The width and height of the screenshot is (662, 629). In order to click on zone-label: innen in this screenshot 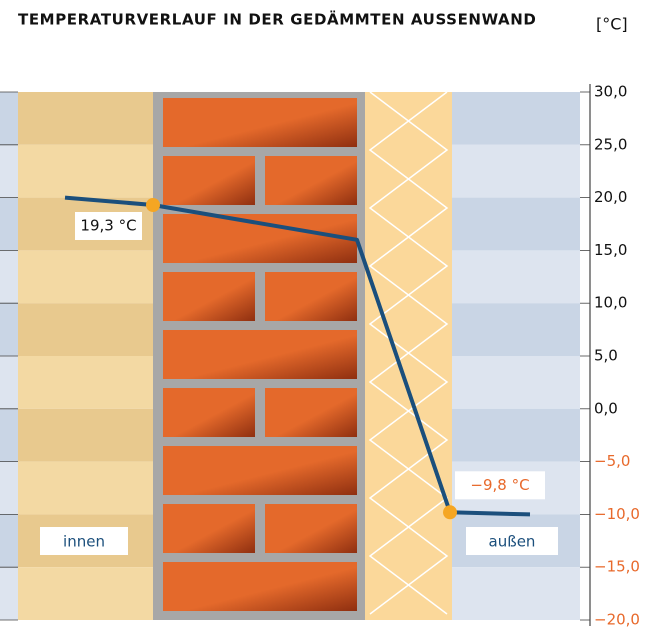, I will do `click(84, 542)`.